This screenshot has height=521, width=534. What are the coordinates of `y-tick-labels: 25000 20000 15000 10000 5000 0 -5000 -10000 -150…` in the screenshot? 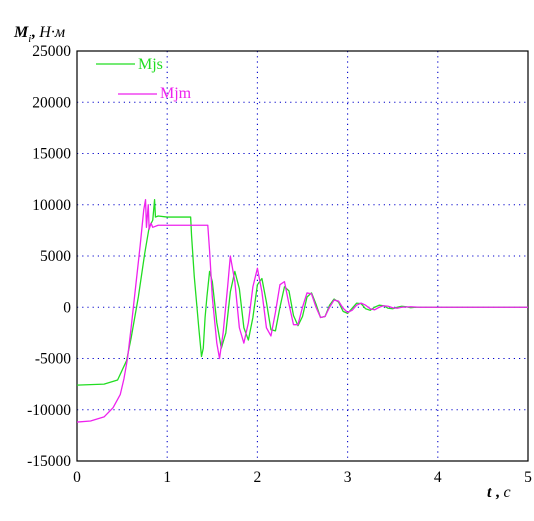 It's located at (49, 256).